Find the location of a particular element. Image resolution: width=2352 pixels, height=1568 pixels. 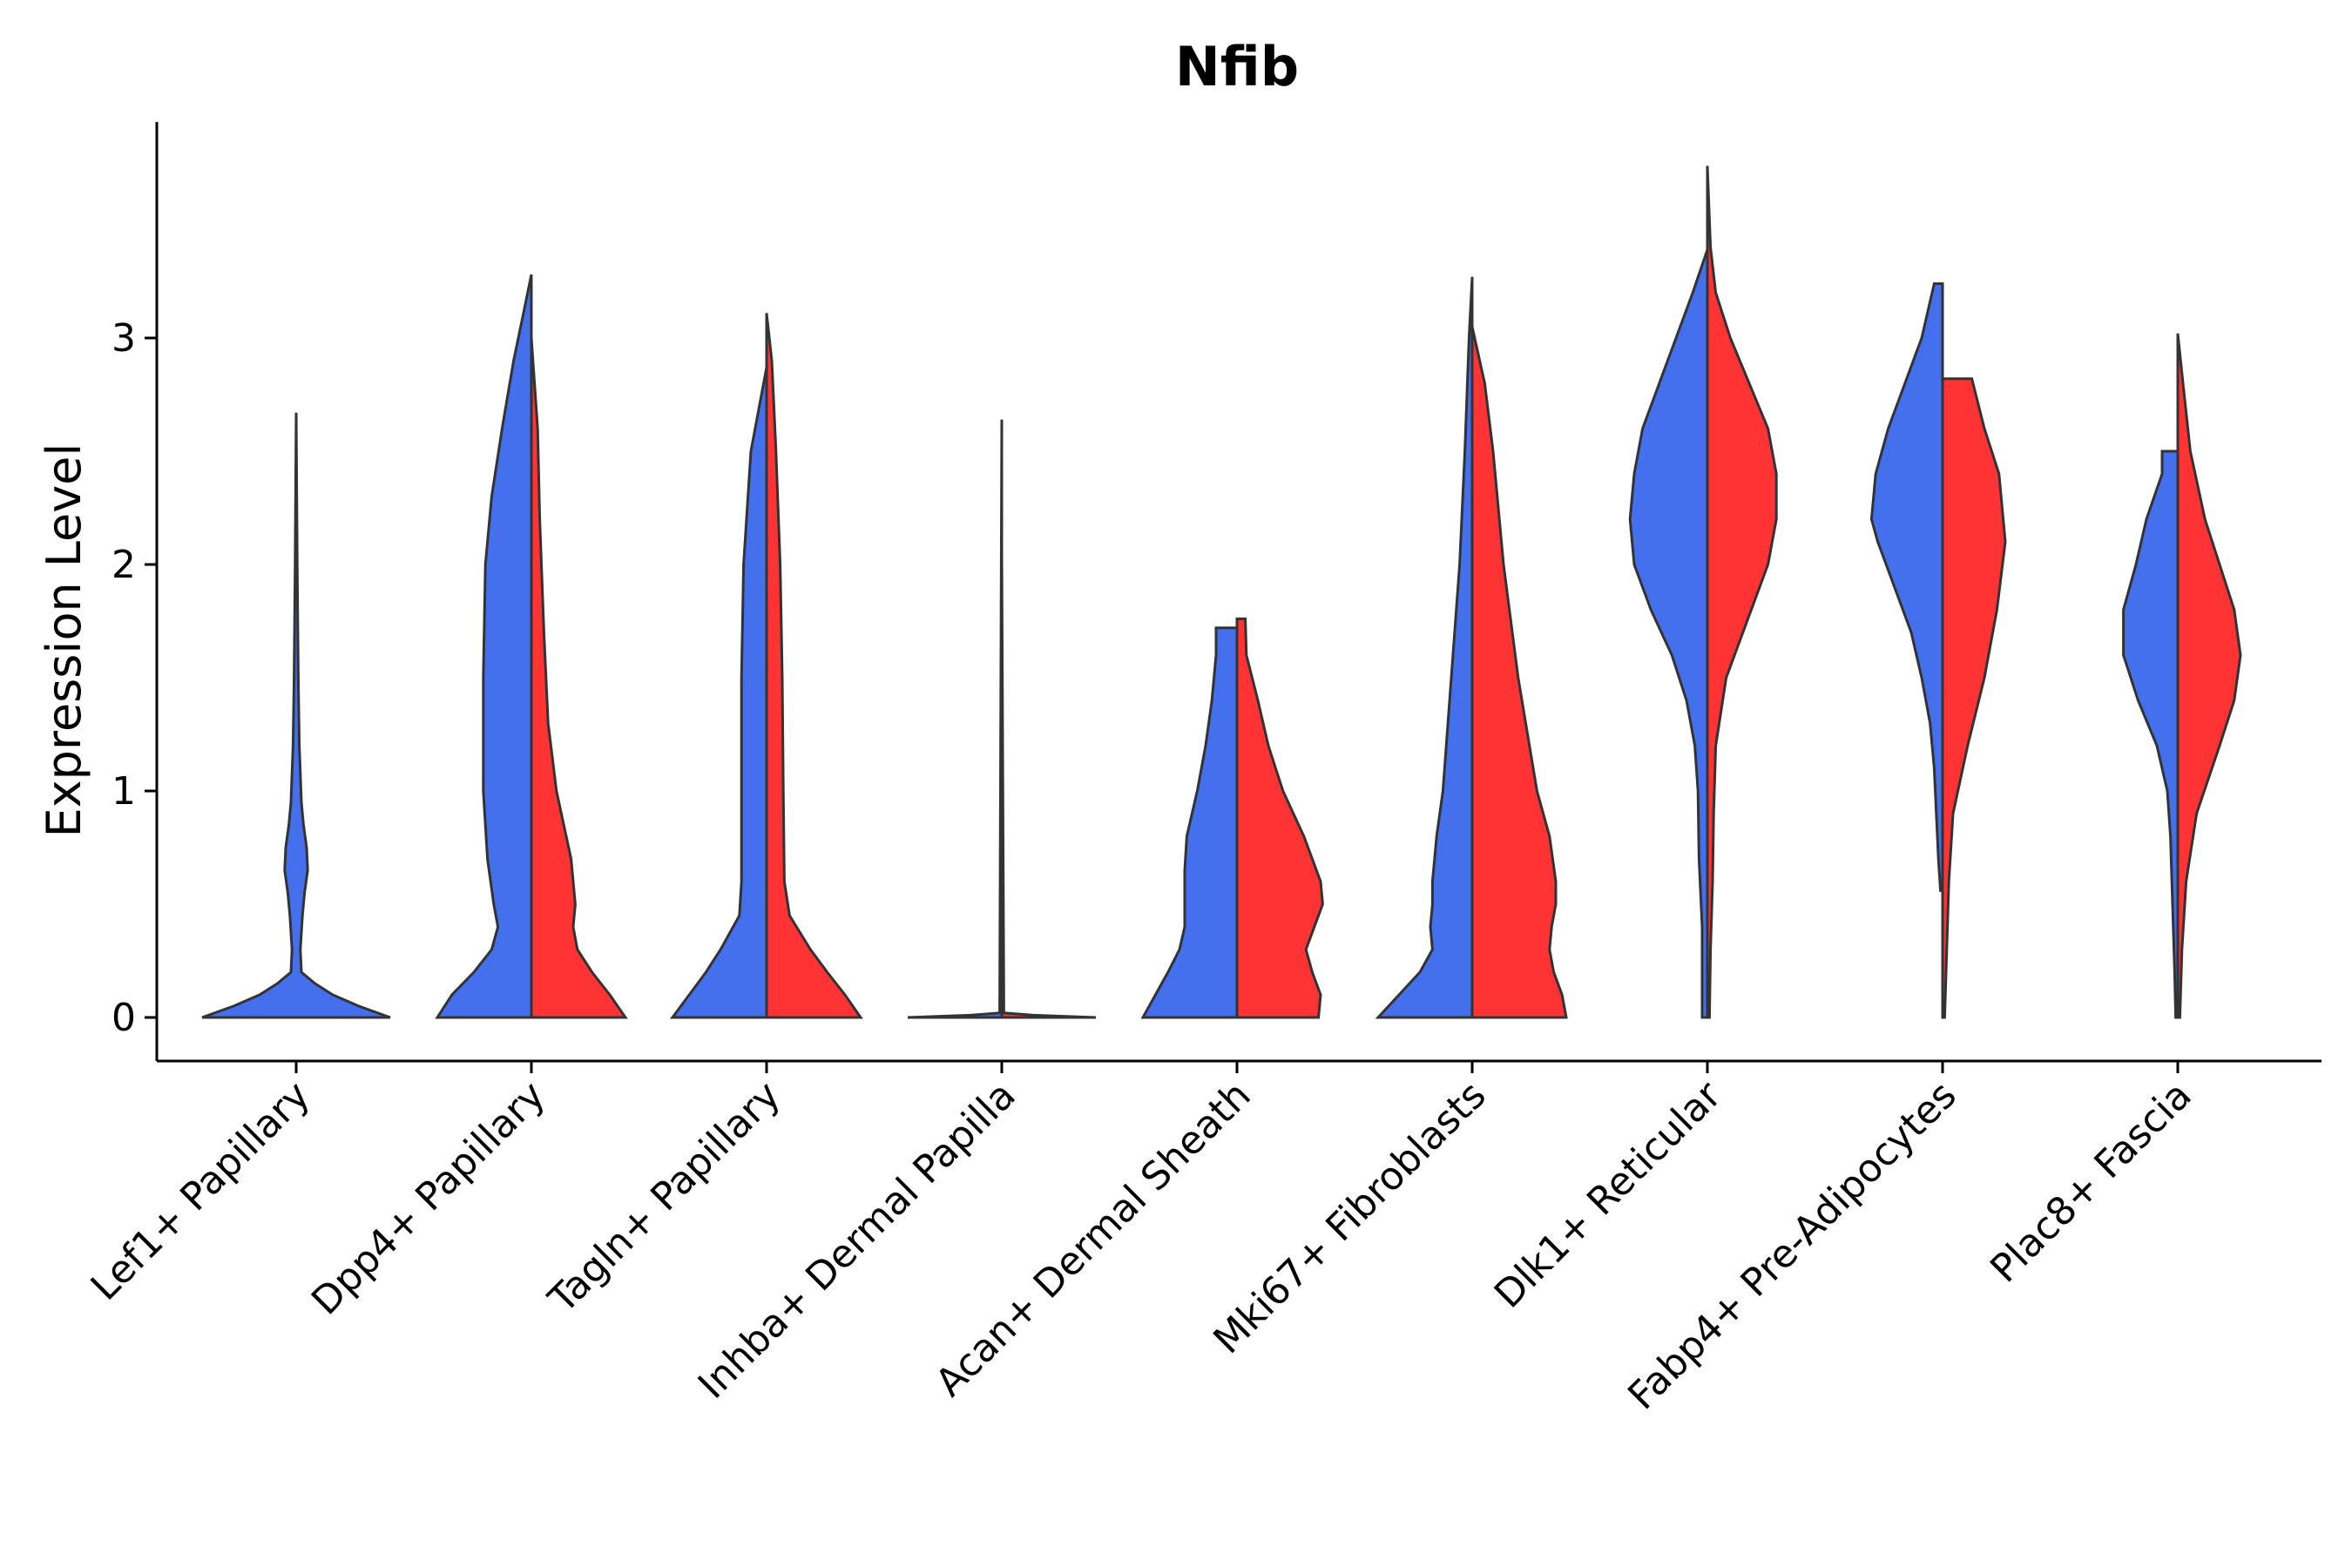

y-axis-label: Expression Level is located at coordinates (64, 640).